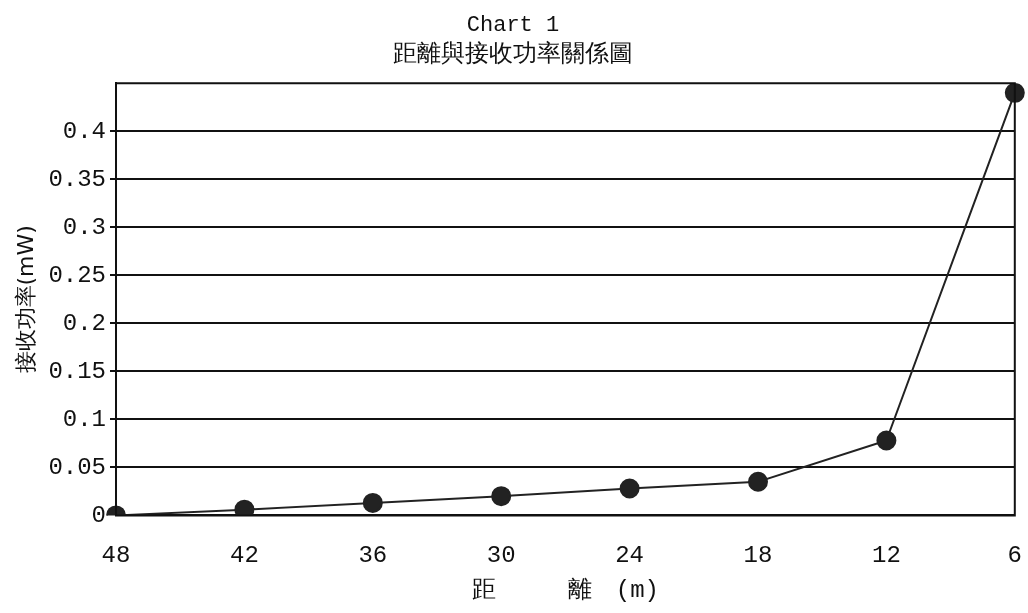 The height and width of the screenshot is (613, 1028). I want to click on y-tick-label: 0.4, so click(84, 131).